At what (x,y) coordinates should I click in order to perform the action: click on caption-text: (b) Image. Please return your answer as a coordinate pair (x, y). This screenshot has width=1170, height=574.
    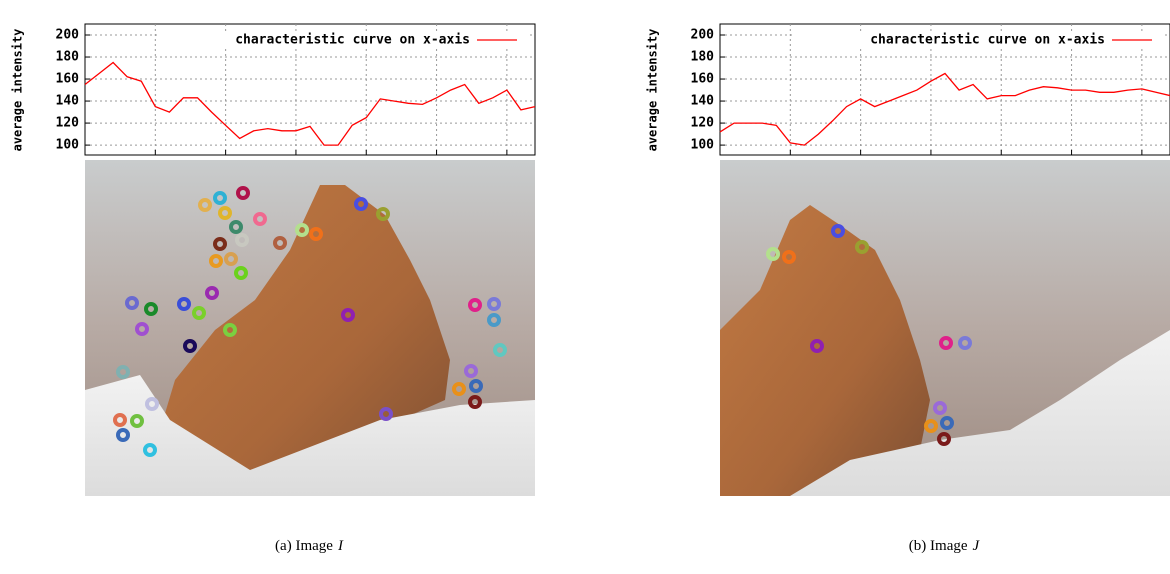
    Looking at the image, I should click on (938, 546).